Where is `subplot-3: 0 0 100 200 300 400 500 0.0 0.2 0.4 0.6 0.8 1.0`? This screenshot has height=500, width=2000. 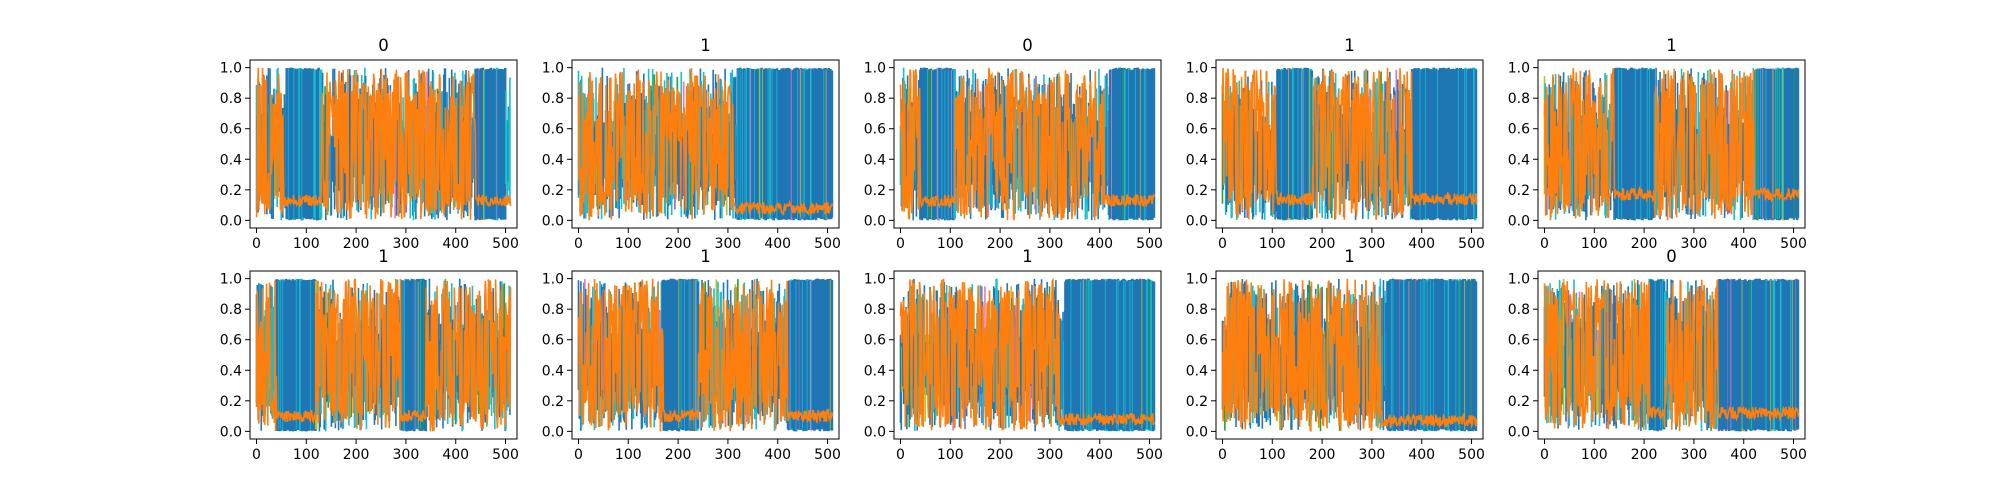 subplot-3: 0 0 100 200 300 400 500 0.0 0.2 0.4 0.6 0.8 1.0 is located at coordinates (1013, 144).